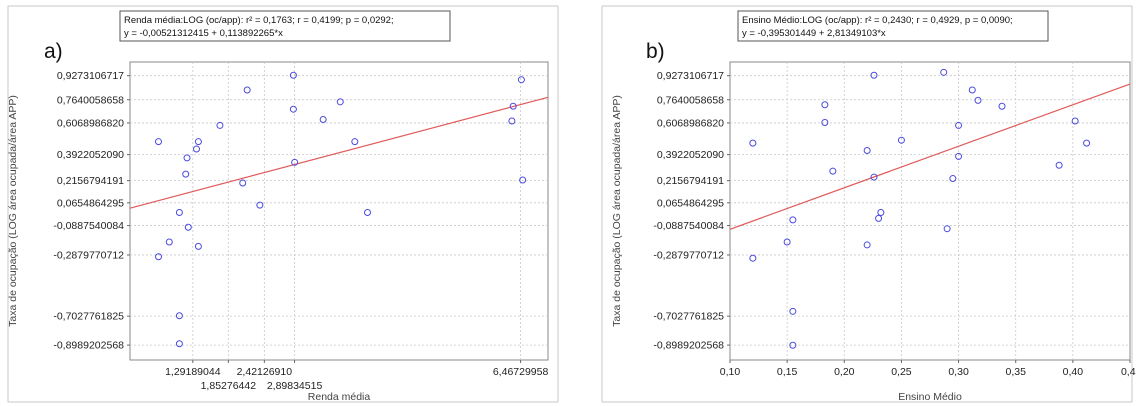 The image size is (1136, 406). Describe the element at coordinates (1073, 372) in the screenshot. I see `x-tick-label: 0,40` at that location.